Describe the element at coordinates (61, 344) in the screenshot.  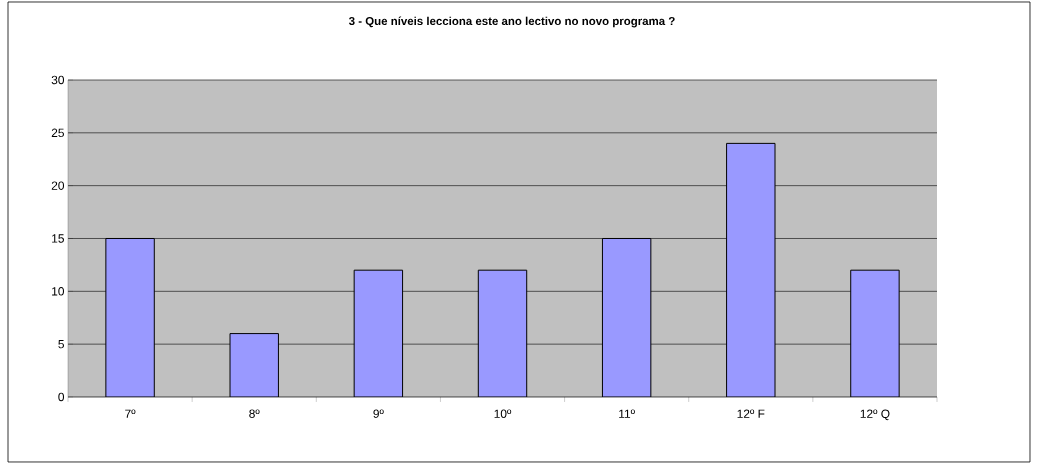
I see `y-tick-label: 5` at that location.